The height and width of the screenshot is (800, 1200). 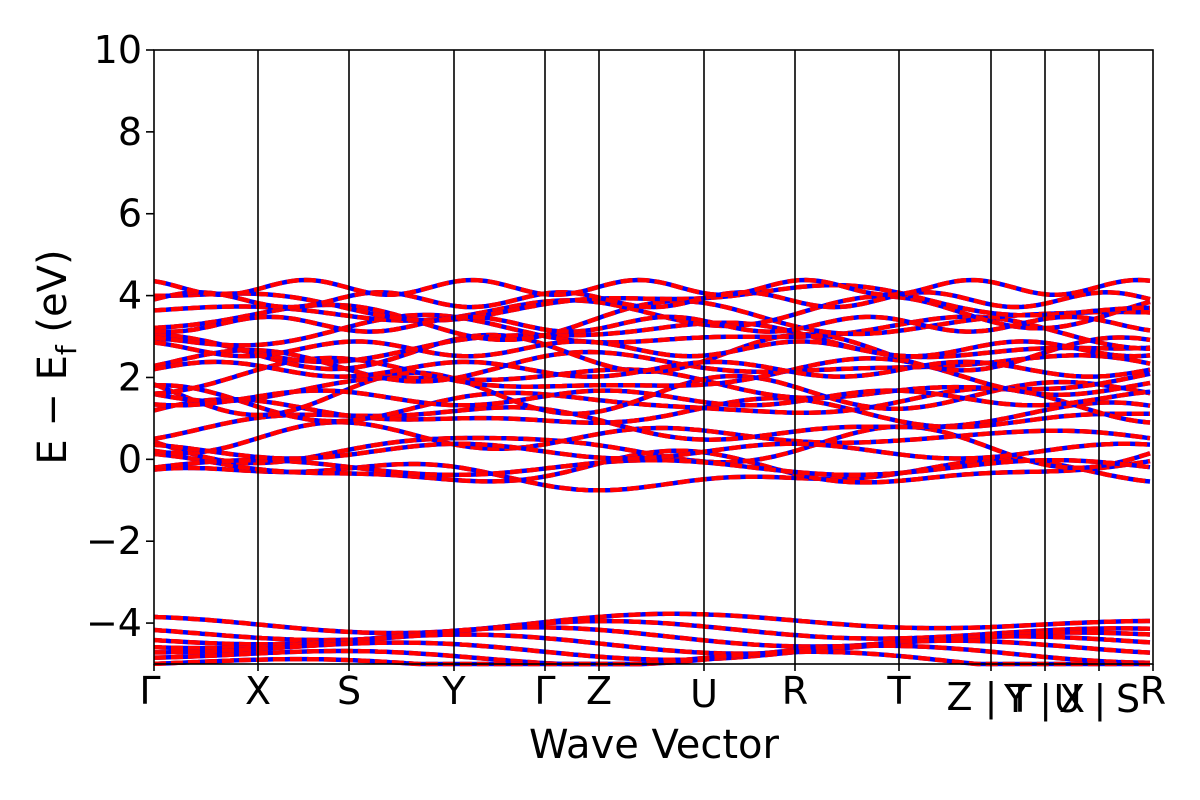 I want to click on y-axis-label: E − Ef (eV), so click(x=56, y=356).